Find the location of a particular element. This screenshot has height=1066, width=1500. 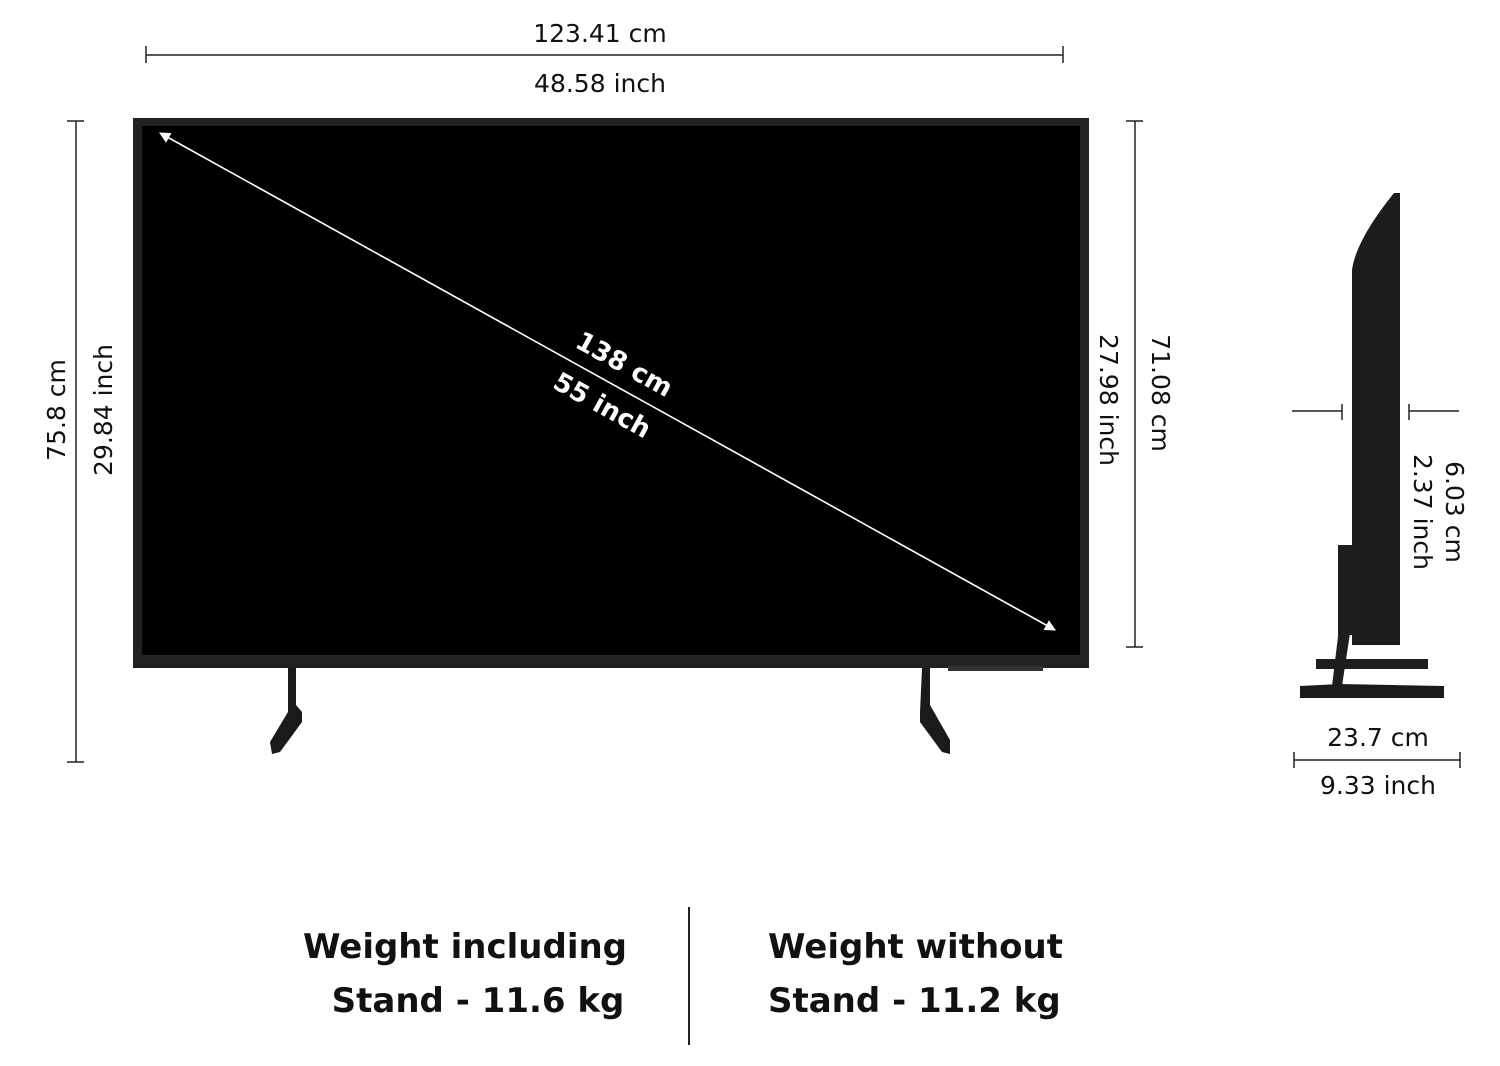

stand-depth-cm-label: 23.7 cm is located at coordinates (1378, 737).